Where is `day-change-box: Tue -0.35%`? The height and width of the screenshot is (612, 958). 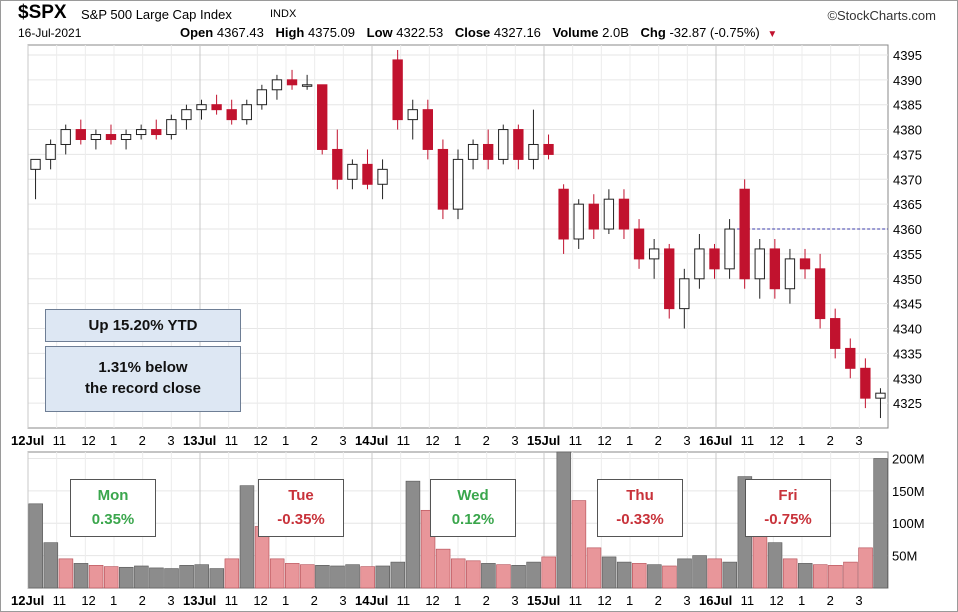 day-change-box: Tue -0.35% is located at coordinates (301, 508).